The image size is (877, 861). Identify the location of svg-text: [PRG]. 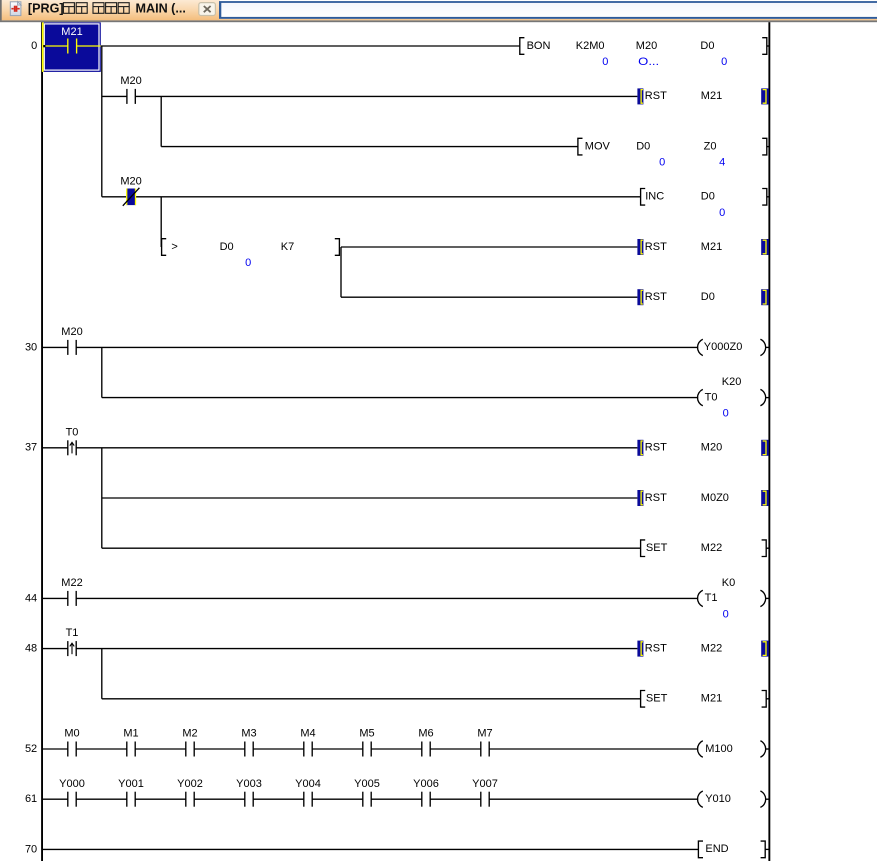
(46, 9).